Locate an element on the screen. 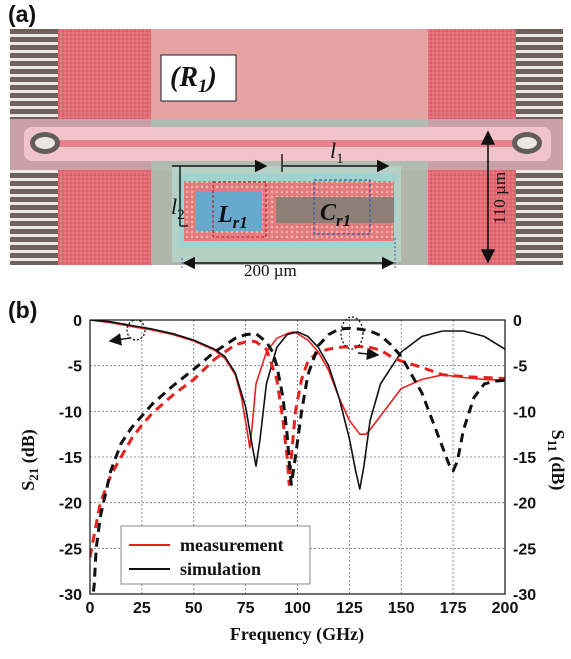 Image resolution: width=571 pixels, height=659 pixels. probe-pad-bottom-right is located at coordinates (539, 217).